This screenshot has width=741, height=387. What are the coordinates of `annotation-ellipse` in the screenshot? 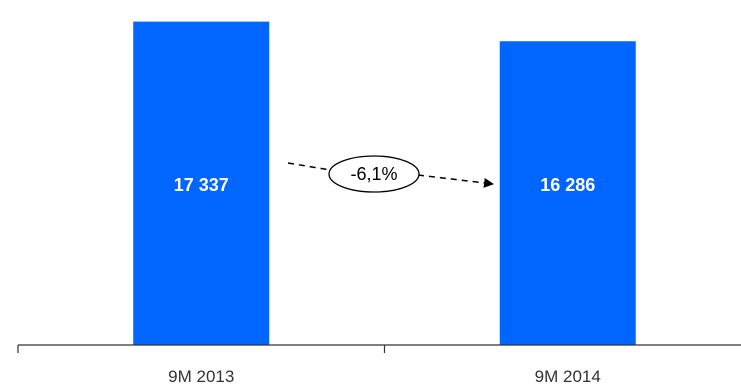 It's located at (374, 174).